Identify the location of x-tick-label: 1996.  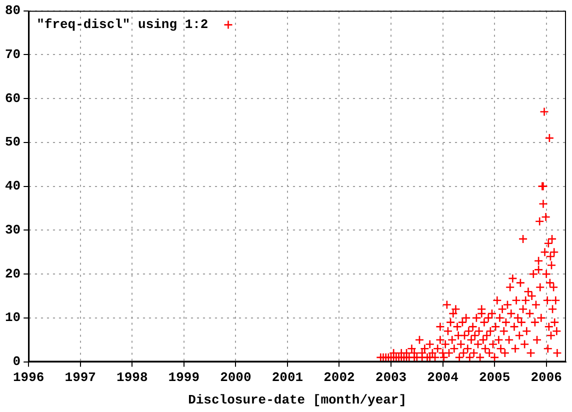
(28, 377).